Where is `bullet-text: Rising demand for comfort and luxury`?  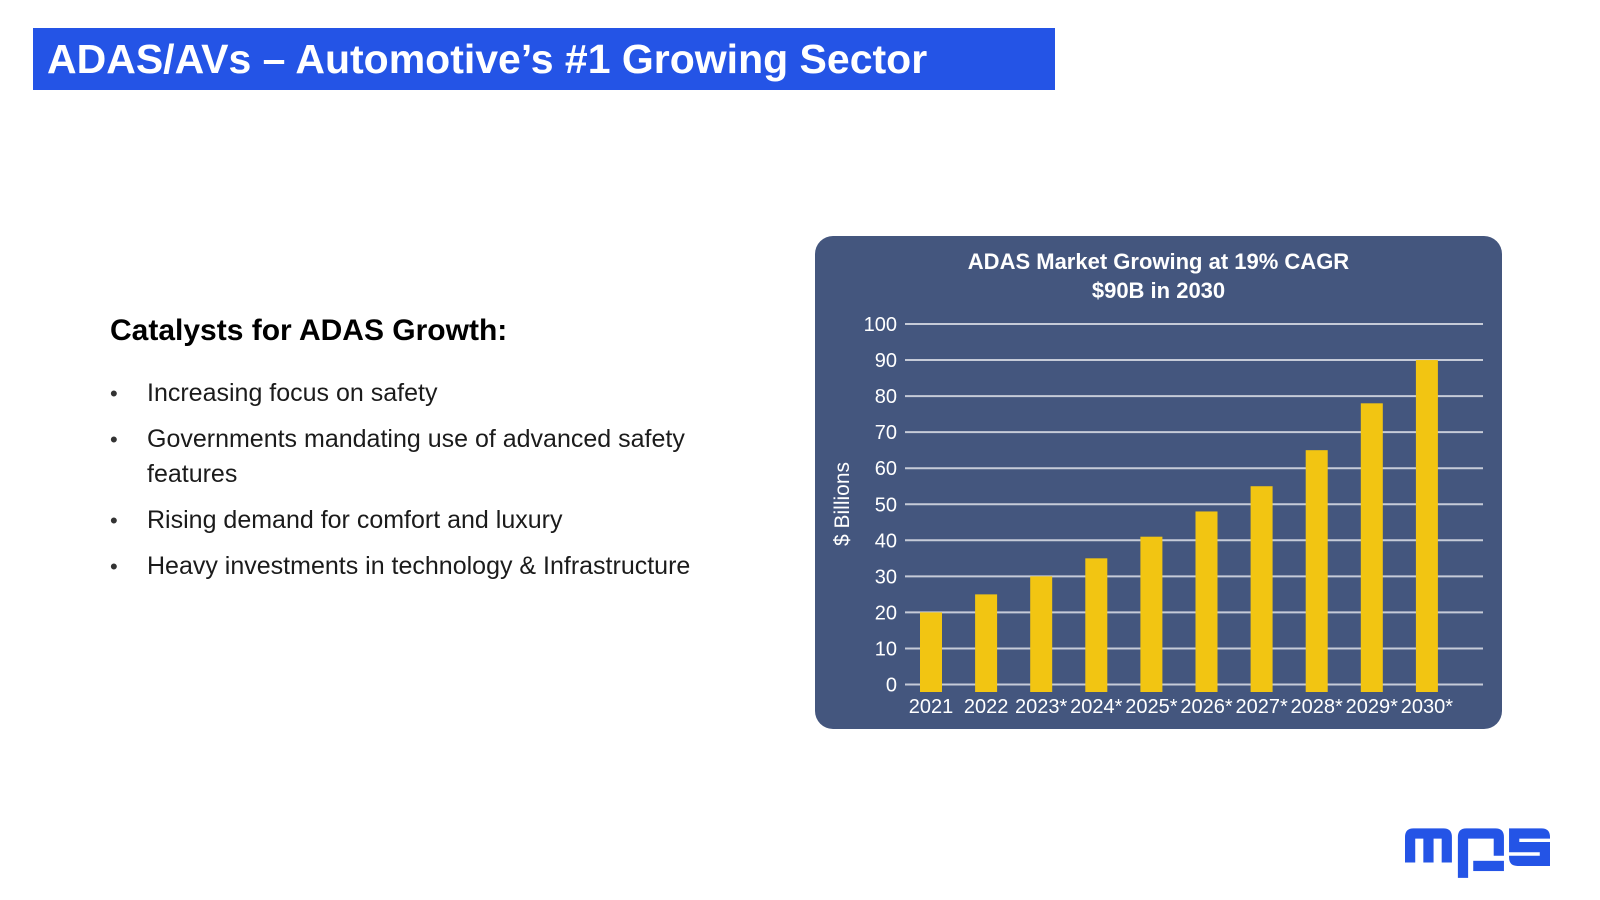
bullet-text: Rising demand for comfort and luxury is located at coordinates (355, 520).